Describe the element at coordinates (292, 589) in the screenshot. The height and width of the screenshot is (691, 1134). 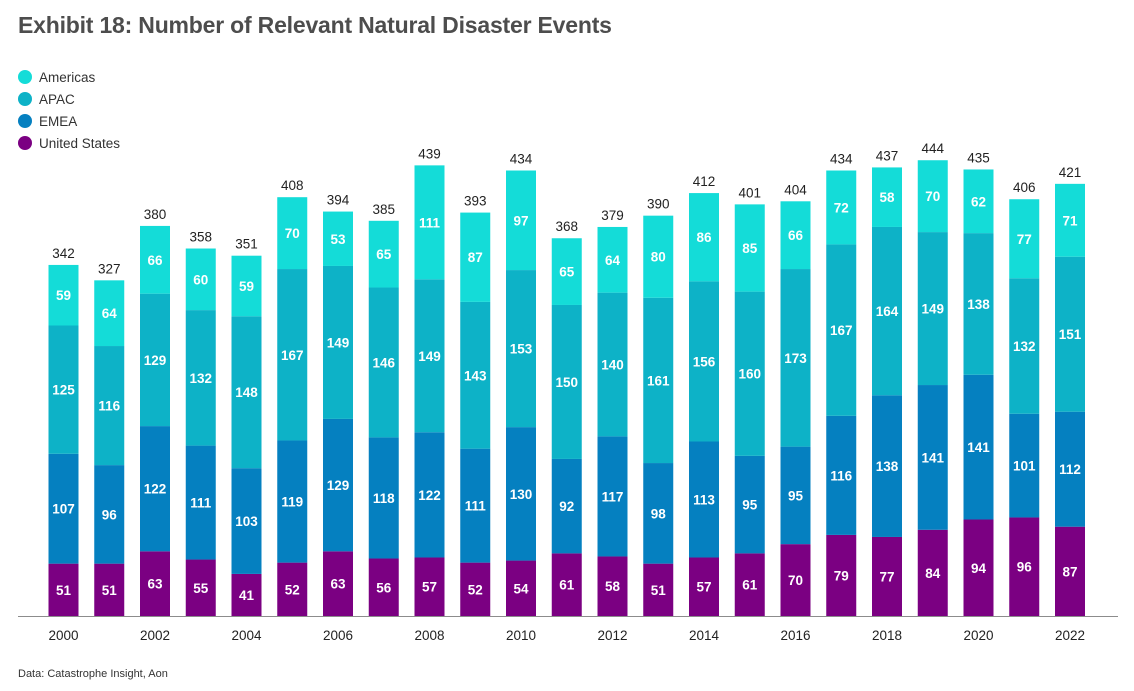
I see `bar-united-states-2005` at that location.